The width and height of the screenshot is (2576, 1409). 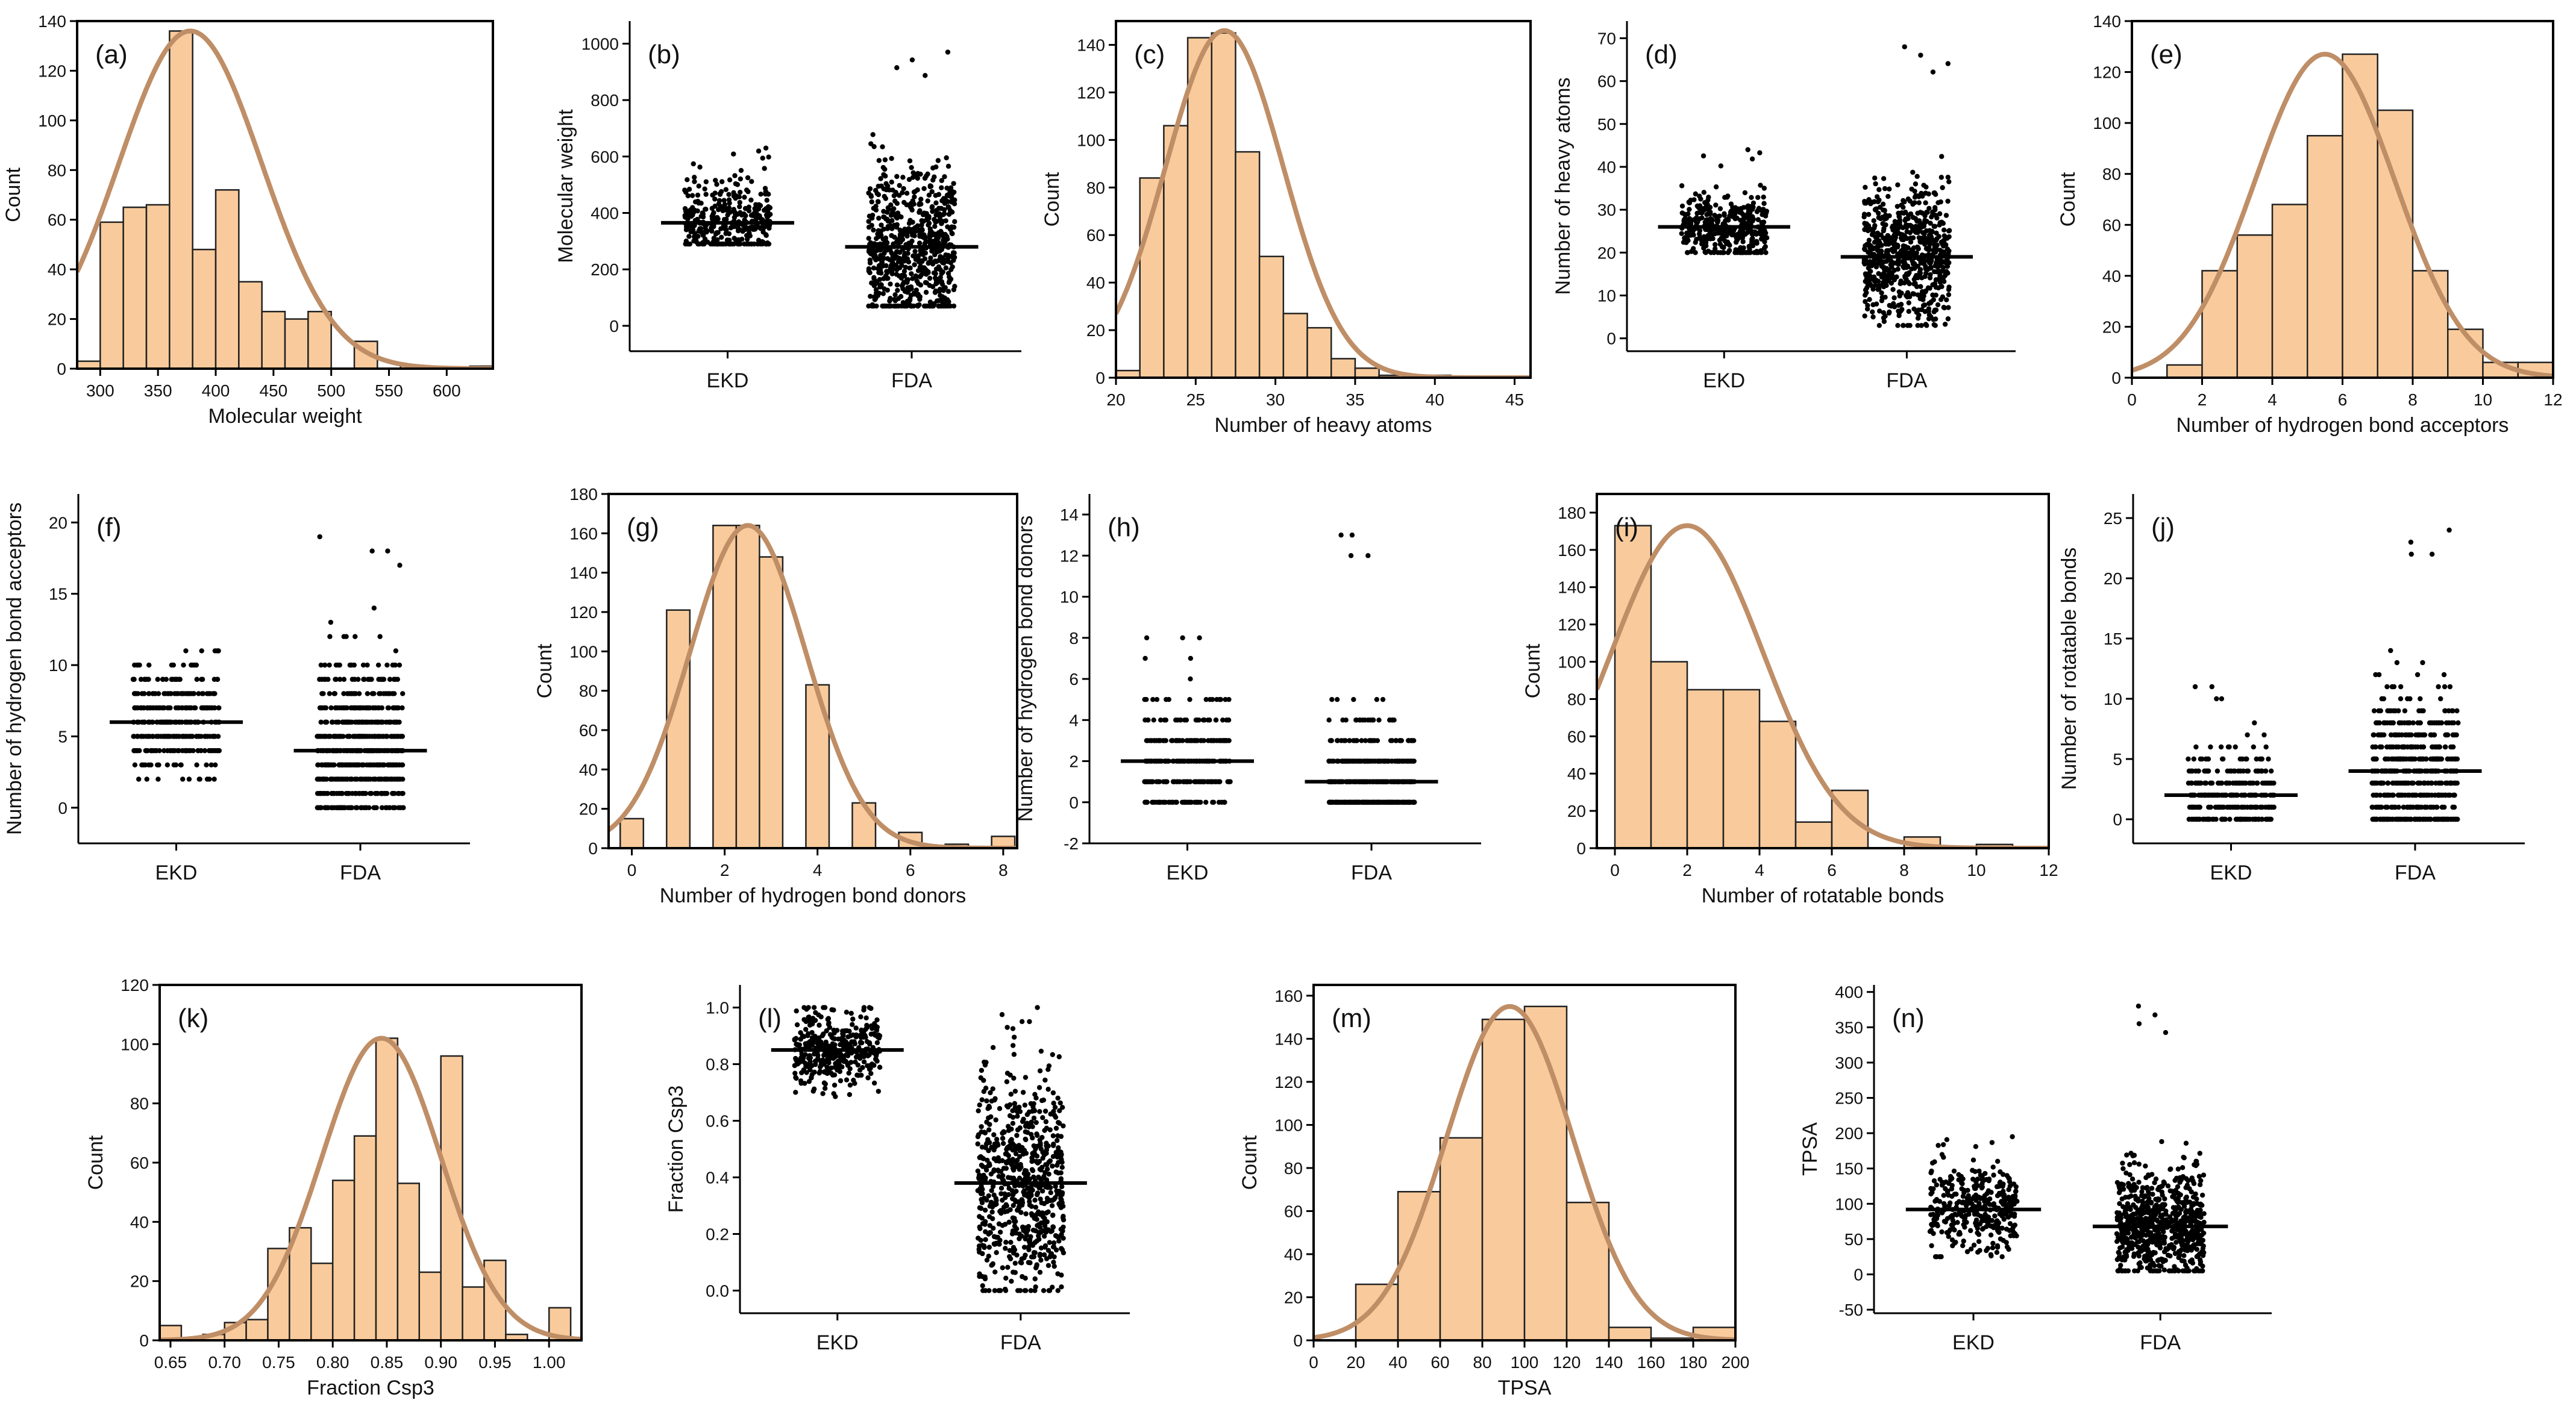 What do you see at coordinates (911, 380) in the screenshot?
I see `category-label: FDA` at bounding box center [911, 380].